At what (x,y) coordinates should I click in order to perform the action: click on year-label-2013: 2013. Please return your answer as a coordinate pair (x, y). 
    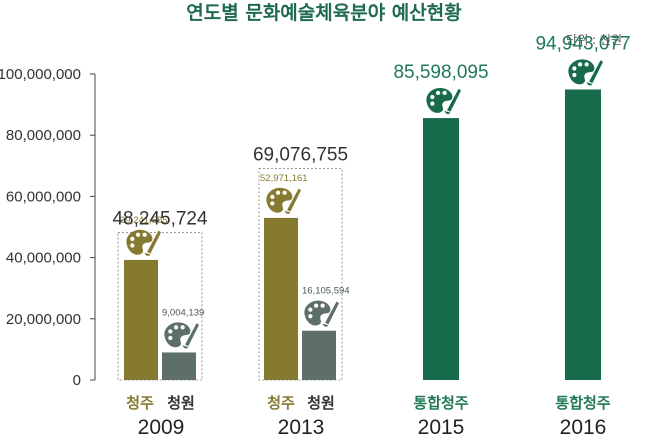
    Looking at the image, I should click on (301, 427).